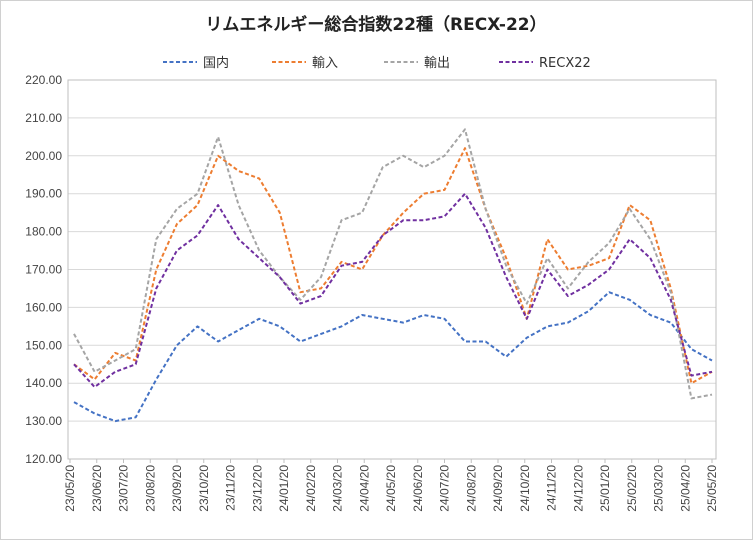  I want to click on x-tick-label: 23/12/20, so click(257, 488).